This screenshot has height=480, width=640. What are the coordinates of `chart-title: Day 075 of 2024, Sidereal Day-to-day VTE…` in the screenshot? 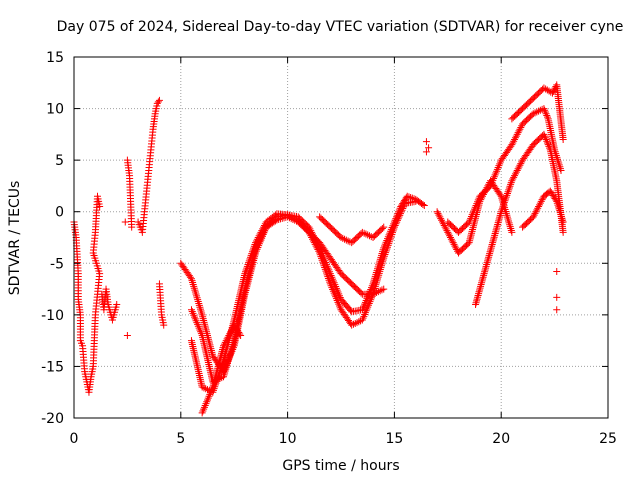 It's located at (340, 27).